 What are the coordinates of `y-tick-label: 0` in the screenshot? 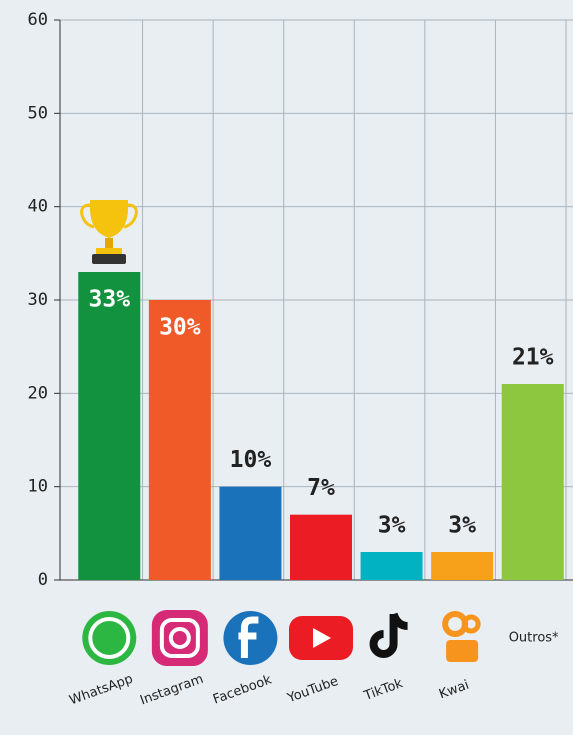 It's located at (43, 580).